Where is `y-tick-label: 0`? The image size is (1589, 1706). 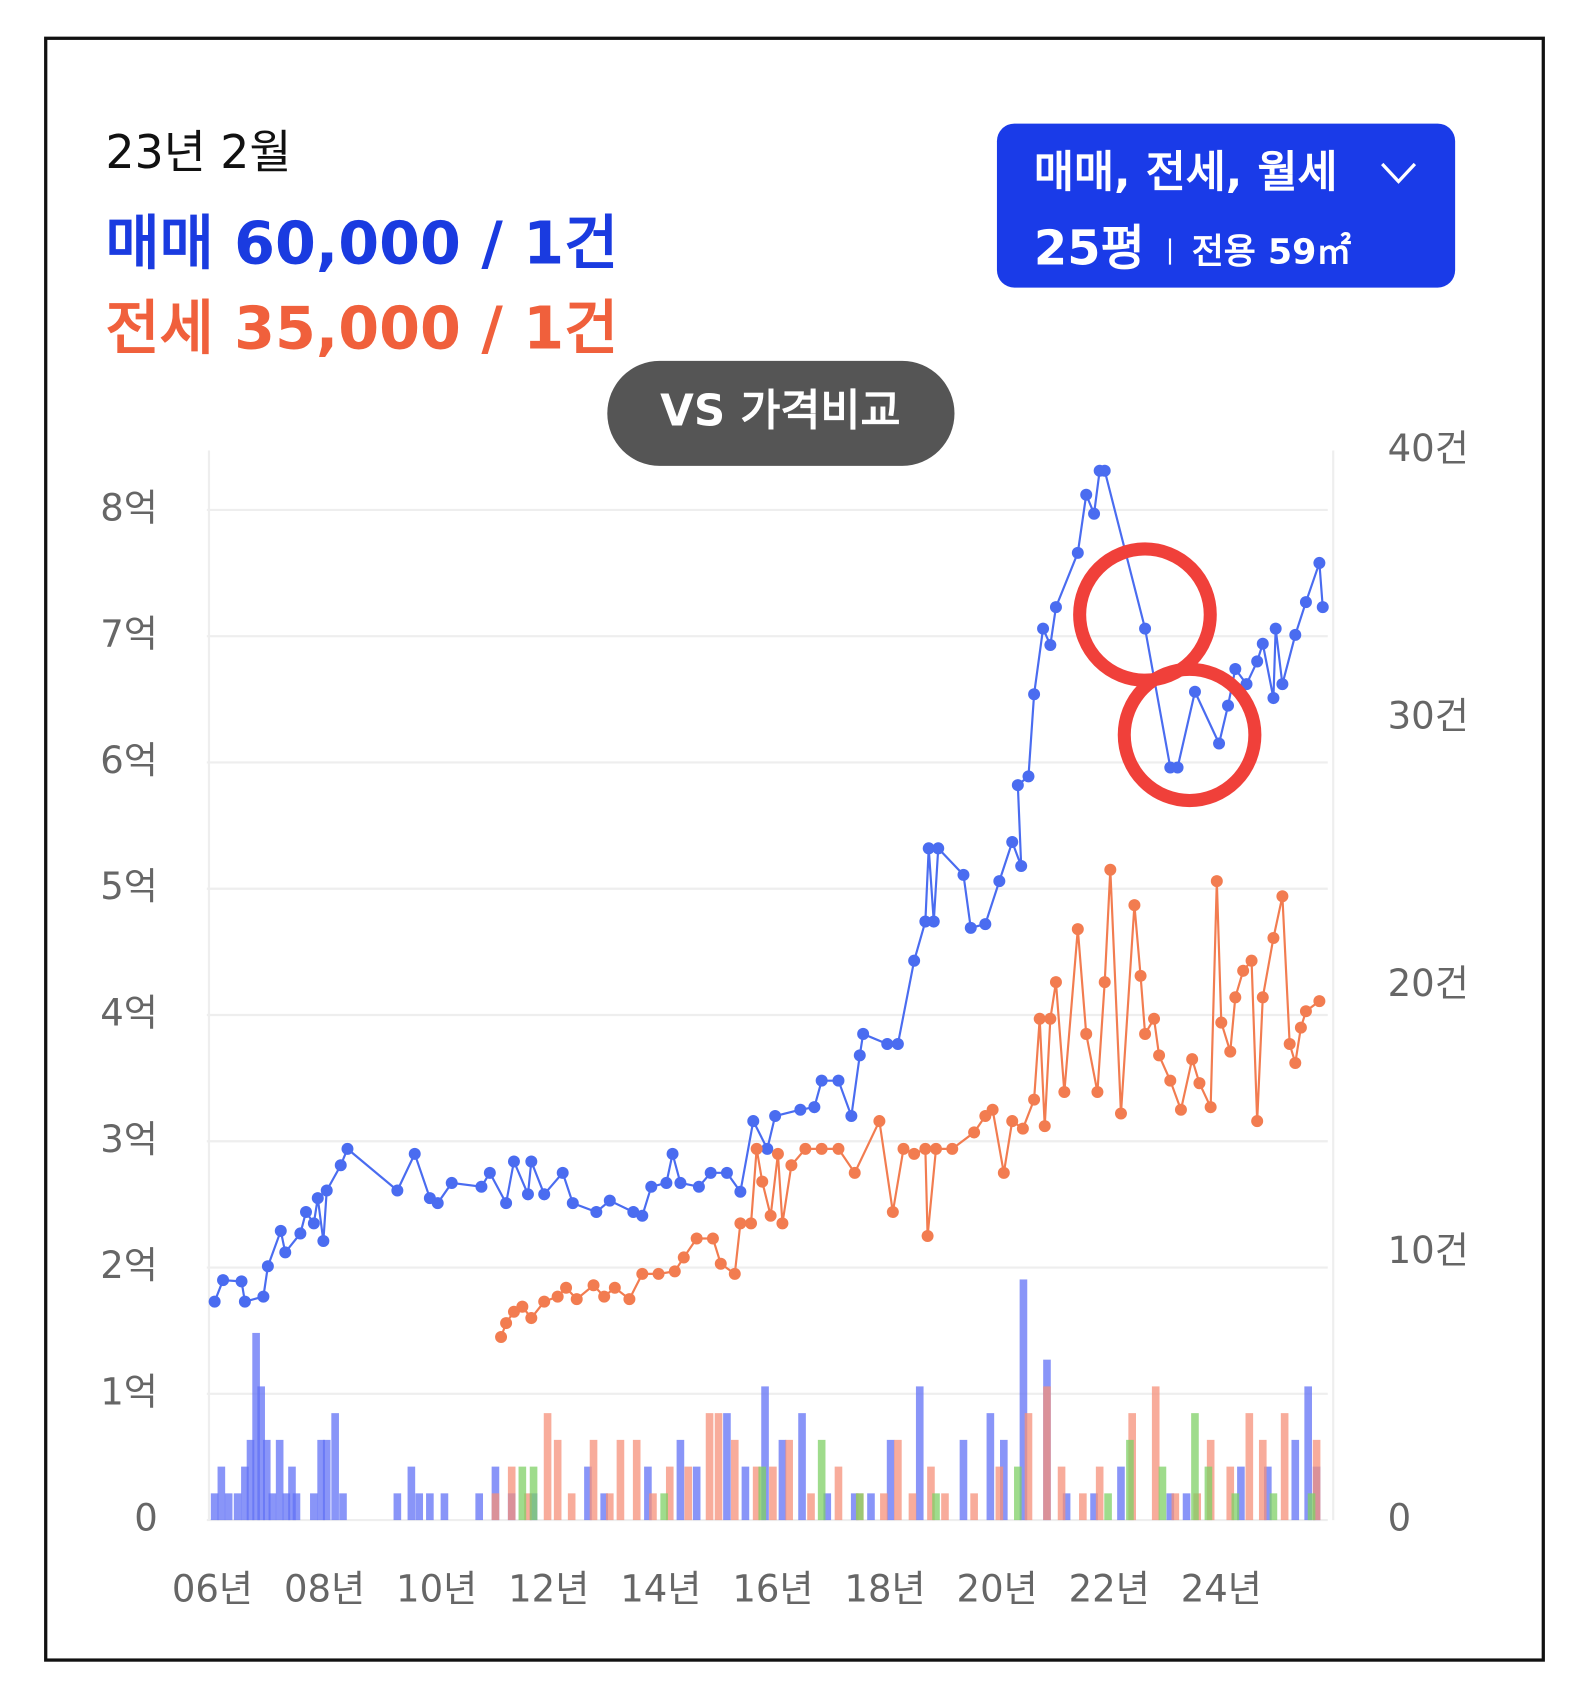
y-tick-label: 0 is located at coordinates (146, 1518).